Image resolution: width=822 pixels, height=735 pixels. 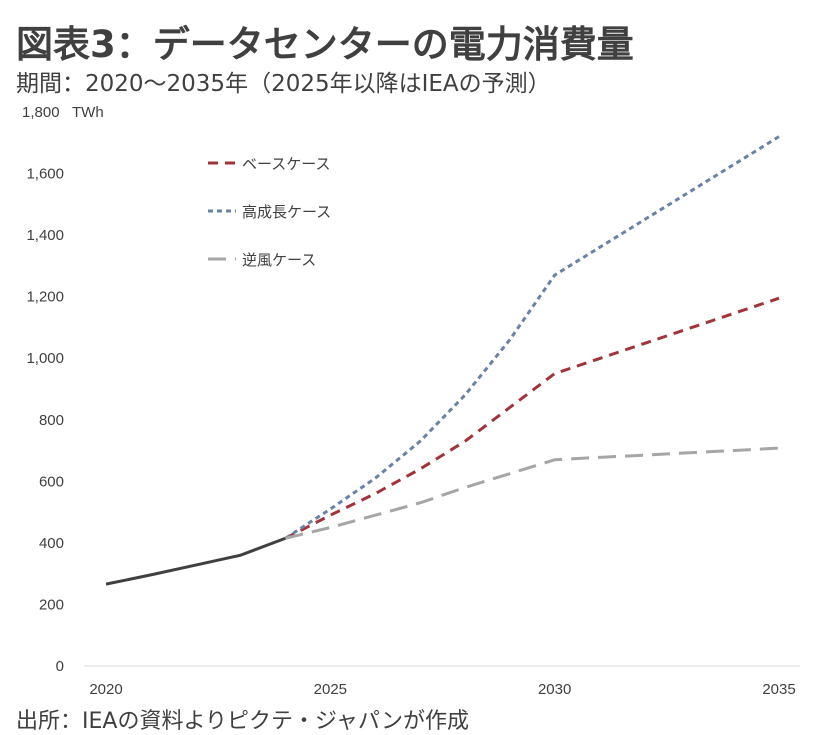 I want to click on y-tick-label: 1,600, so click(x=45, y=174).